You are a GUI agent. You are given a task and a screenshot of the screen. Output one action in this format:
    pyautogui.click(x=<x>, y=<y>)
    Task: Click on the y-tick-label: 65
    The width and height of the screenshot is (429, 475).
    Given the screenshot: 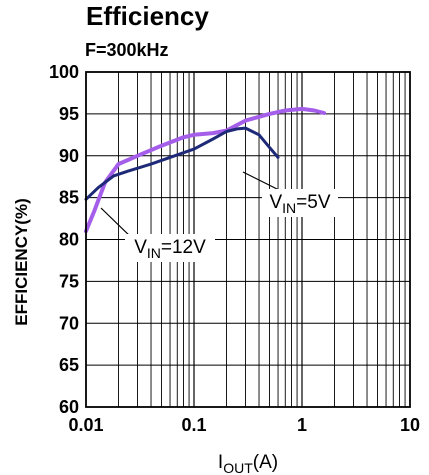 What is the action you would take?
    pyautogui.click(x=69, y=365)
    